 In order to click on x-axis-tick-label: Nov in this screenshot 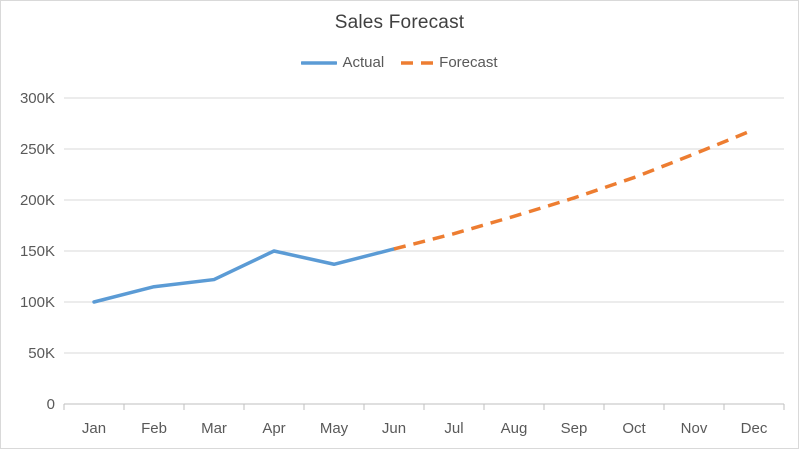, I will do `click(694, 428)`.